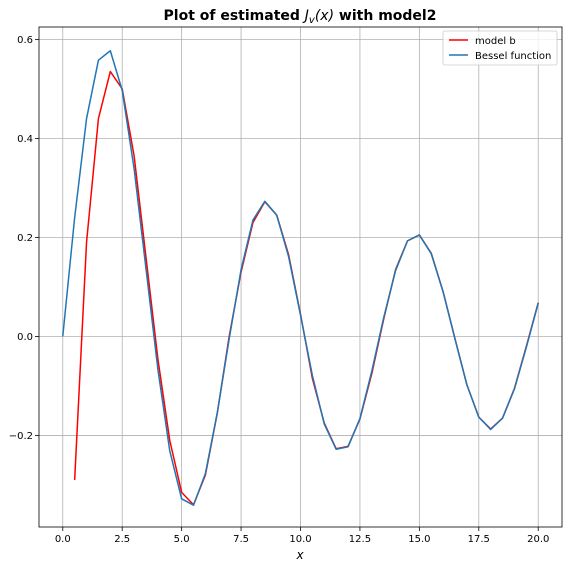 This screenshot has width=572, height=568. I want to click on x-tick-label: 5.0, so click(182, 539).